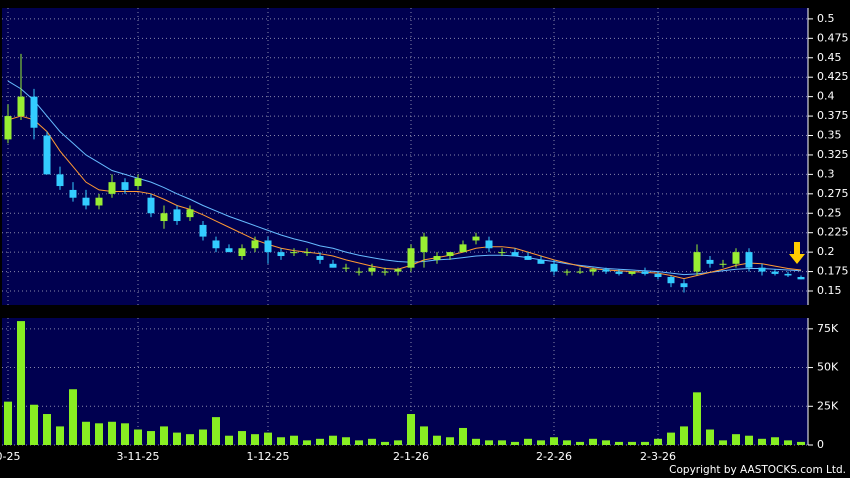  Describe the element at coordinates (829, 135) in the screenshot. I see `y-tick-label: 0.35` at that location.